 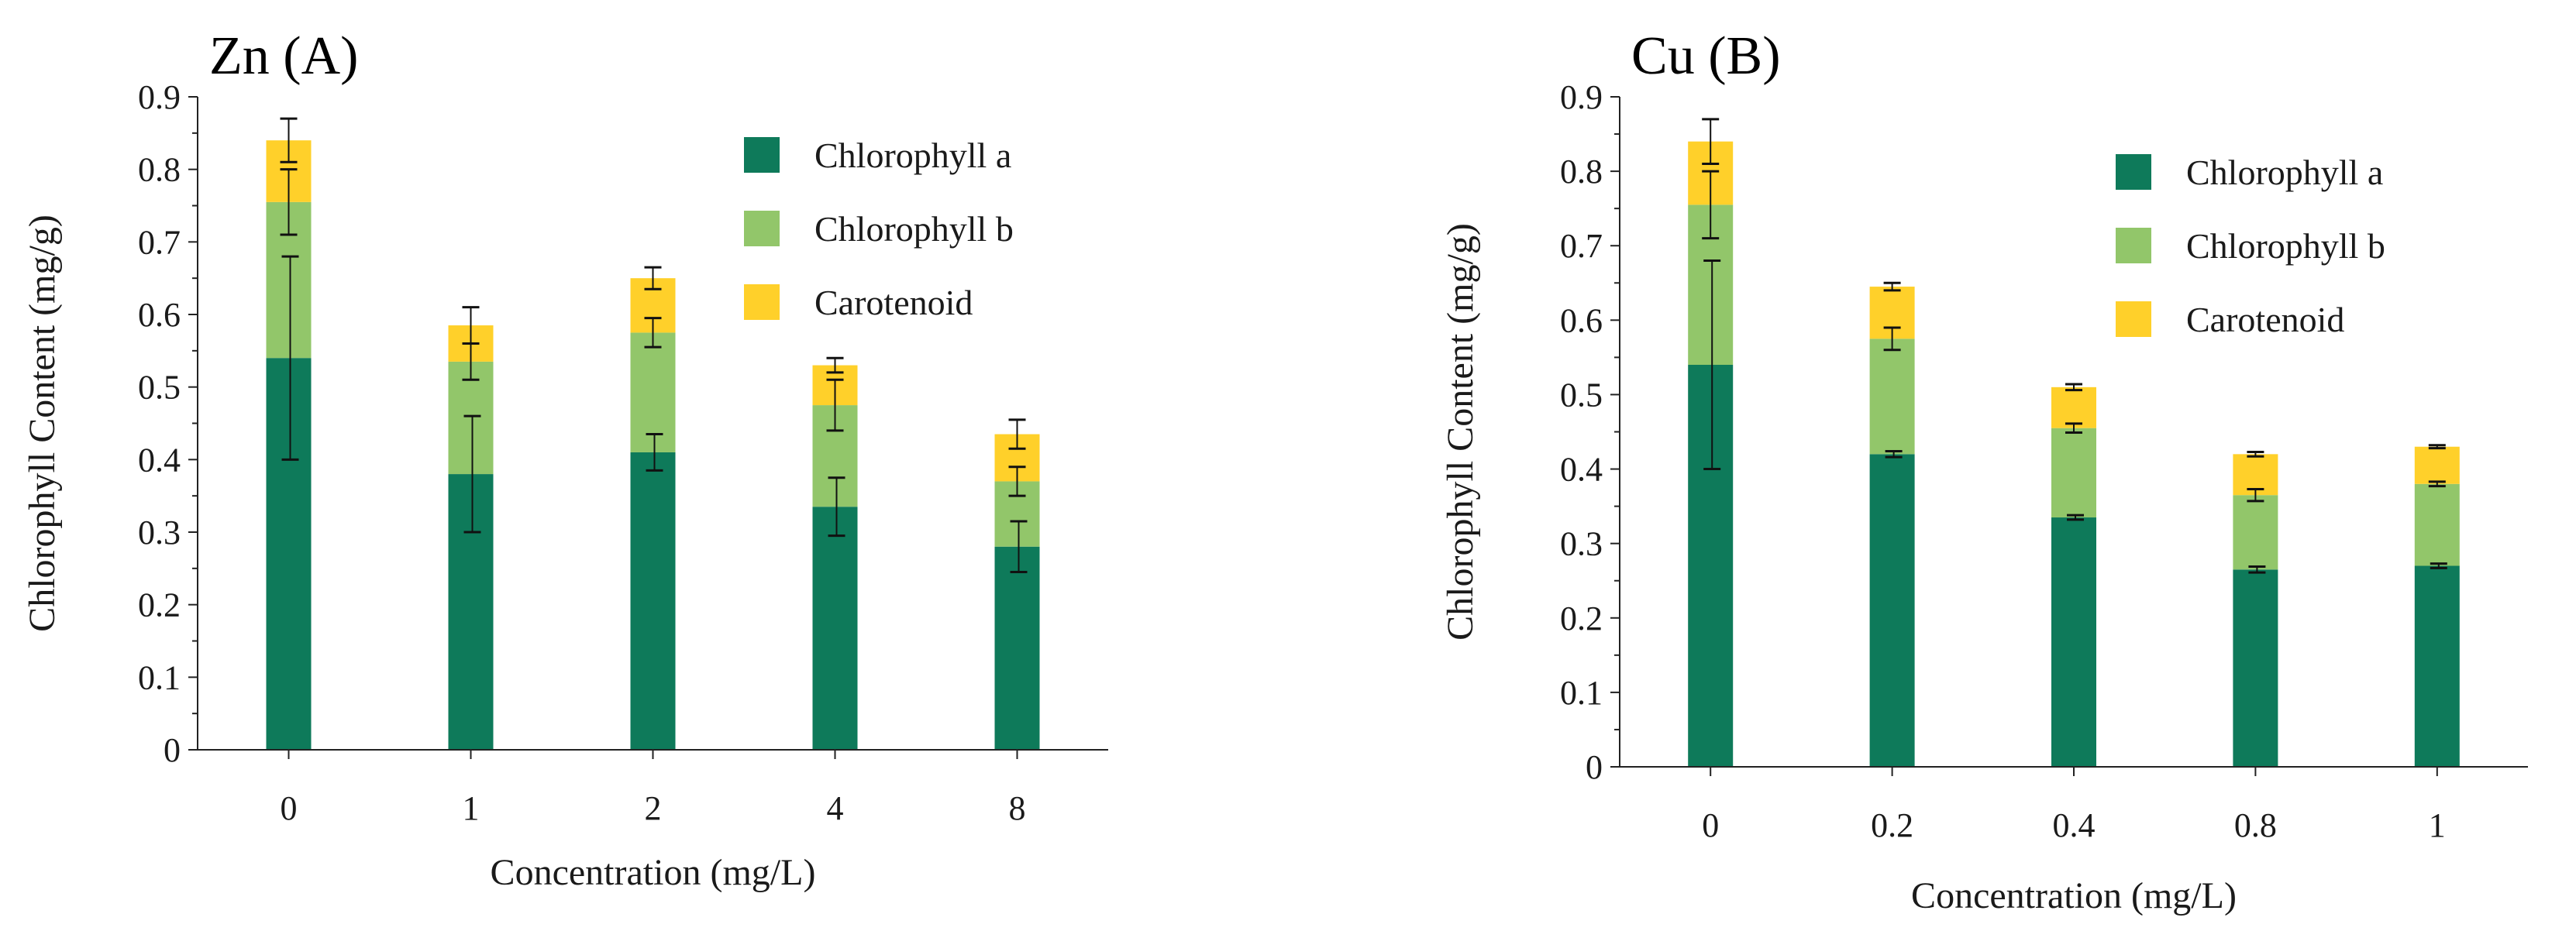 What do you see at coordinates (2255, 825) in the screenshot?
I see `x-tick-label-0-8: 0.8` at bounding box center [2255, 825].